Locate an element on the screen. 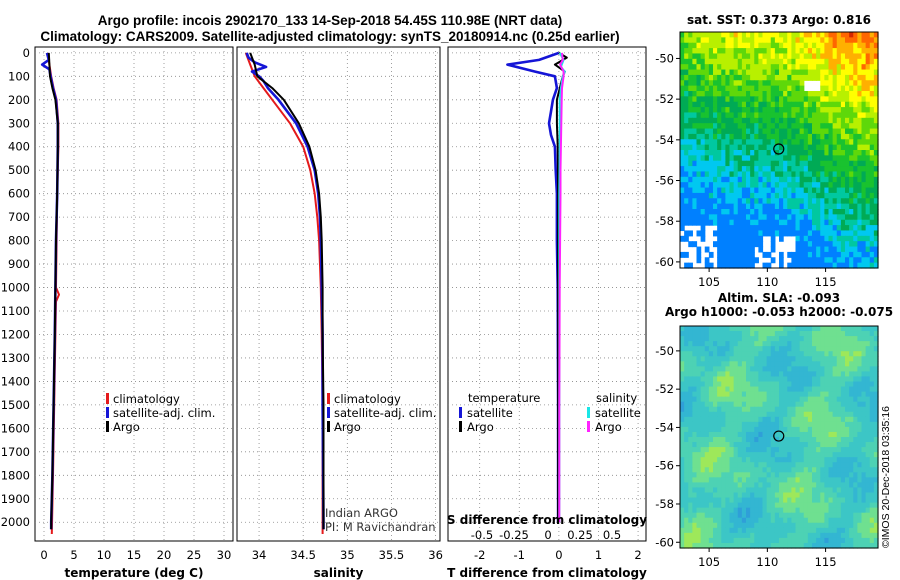 This screenshot has height=580, width=900. legend-label: climatology is located at coordinates (146, 399).